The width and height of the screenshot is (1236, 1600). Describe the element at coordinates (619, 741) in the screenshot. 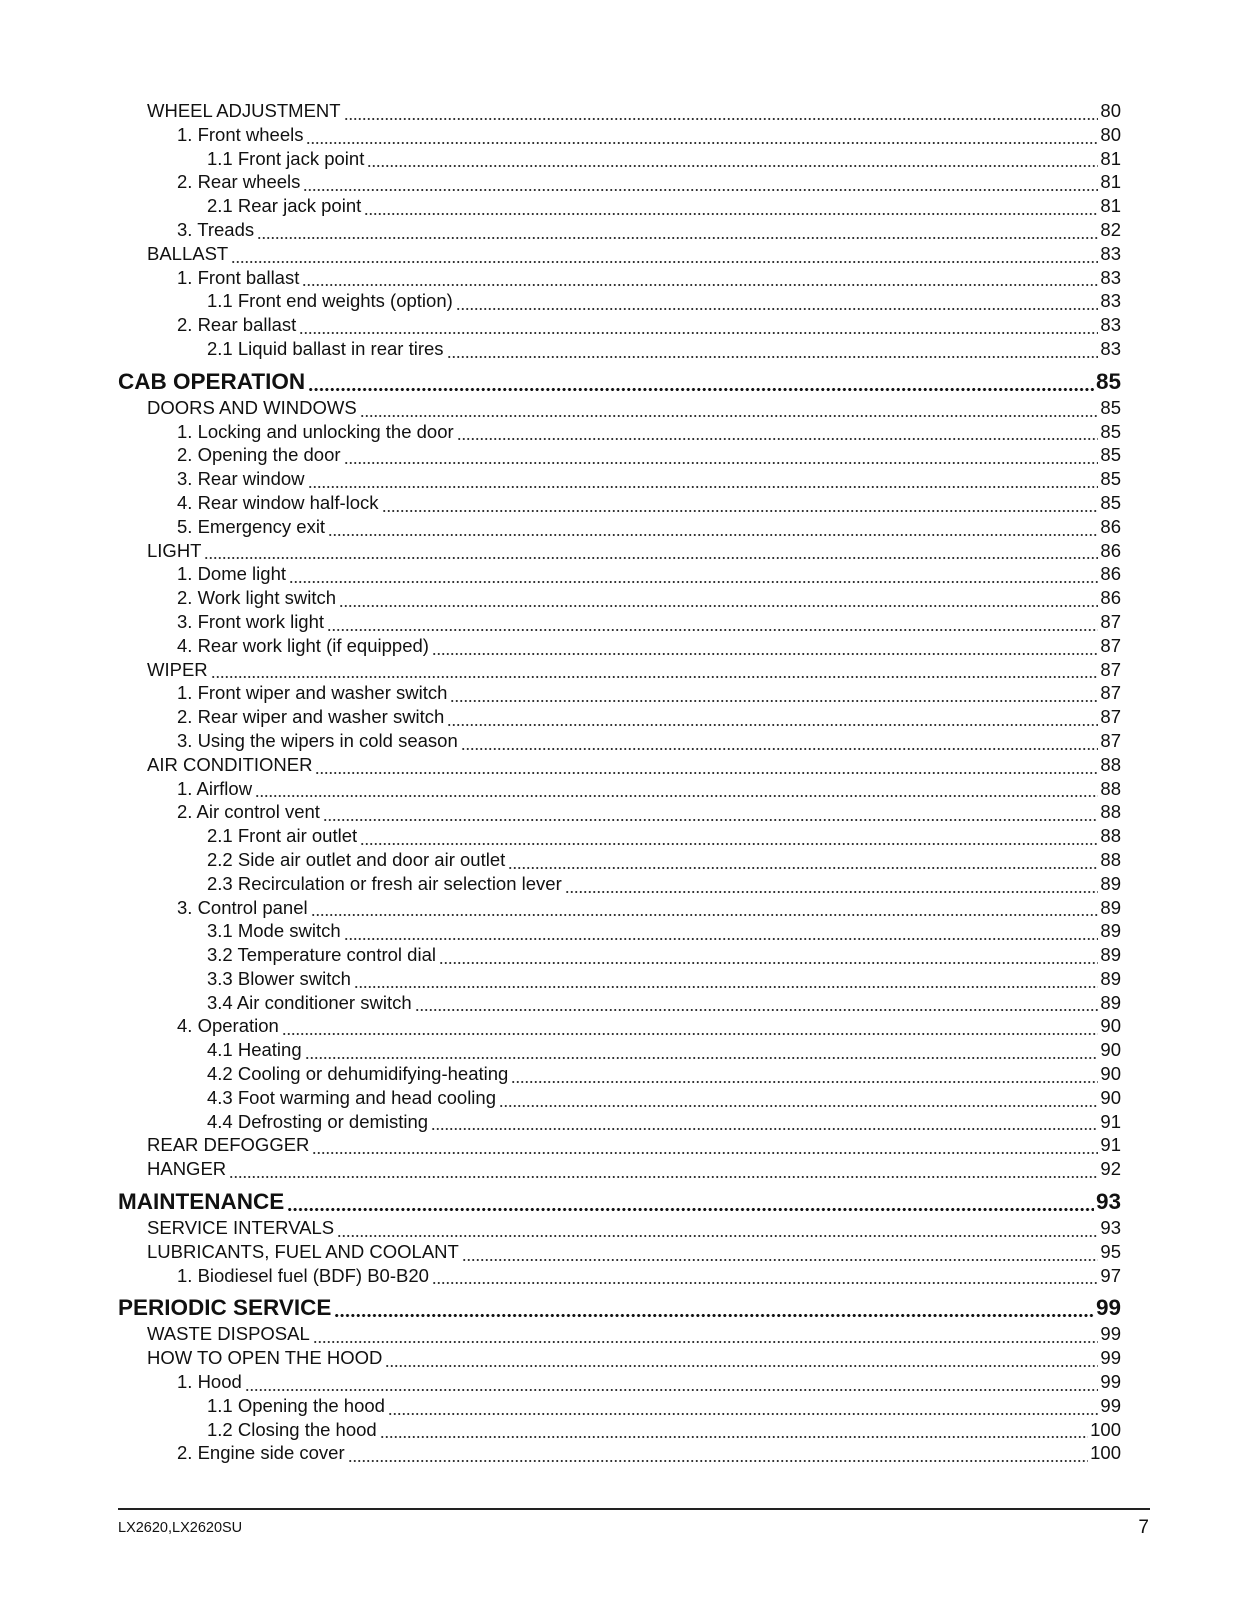

I see `toc-entry: 3. Using the wipers in cold season 87` at that location.